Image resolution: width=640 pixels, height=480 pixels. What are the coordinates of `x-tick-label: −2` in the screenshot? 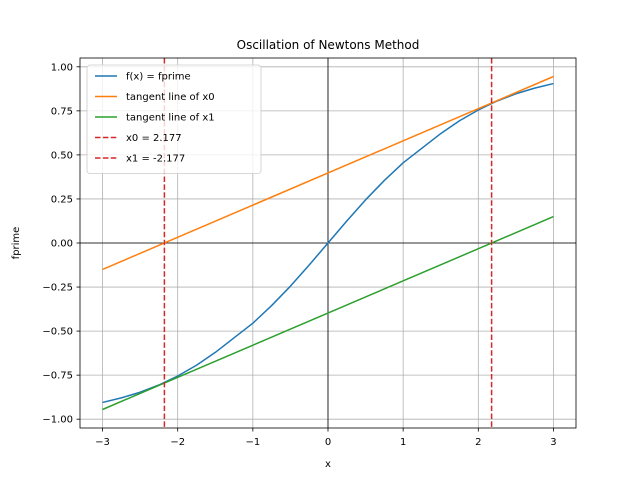 It's located at (177, 442).